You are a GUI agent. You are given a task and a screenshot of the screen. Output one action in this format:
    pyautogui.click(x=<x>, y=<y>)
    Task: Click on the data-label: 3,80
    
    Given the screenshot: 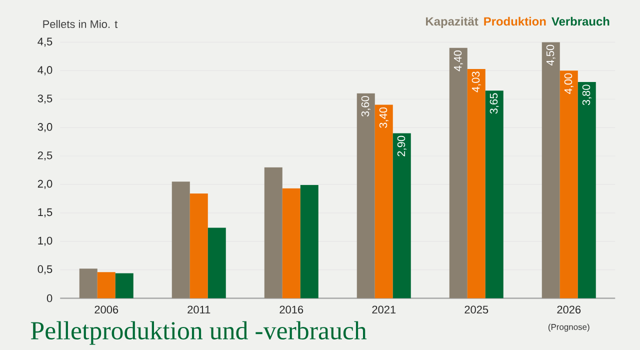 What is the action you would take?
    pyautogui.click(x=587, y=95)
    